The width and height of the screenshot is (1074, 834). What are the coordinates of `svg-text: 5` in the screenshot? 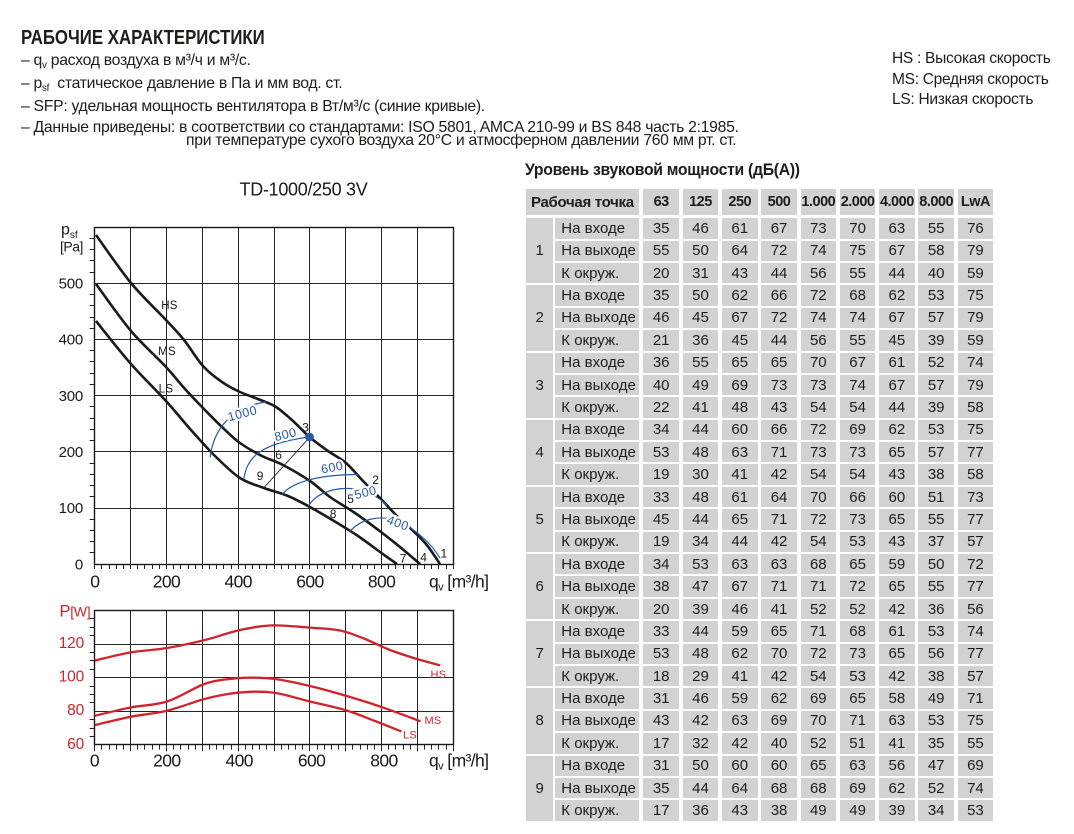 It's located at (350, 499).